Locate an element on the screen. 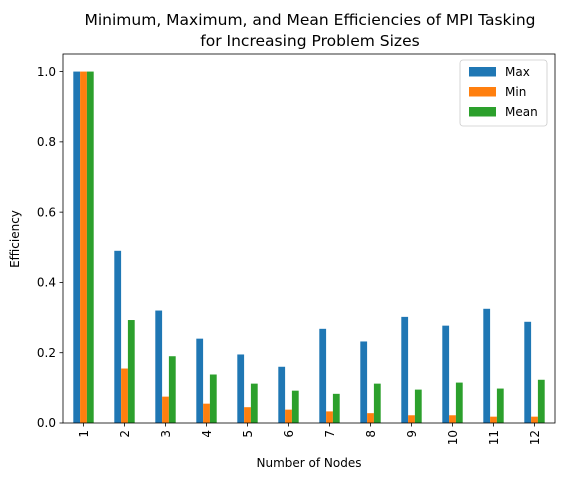  x-tick-label-9: 9 is located at coordinates (412, 434).